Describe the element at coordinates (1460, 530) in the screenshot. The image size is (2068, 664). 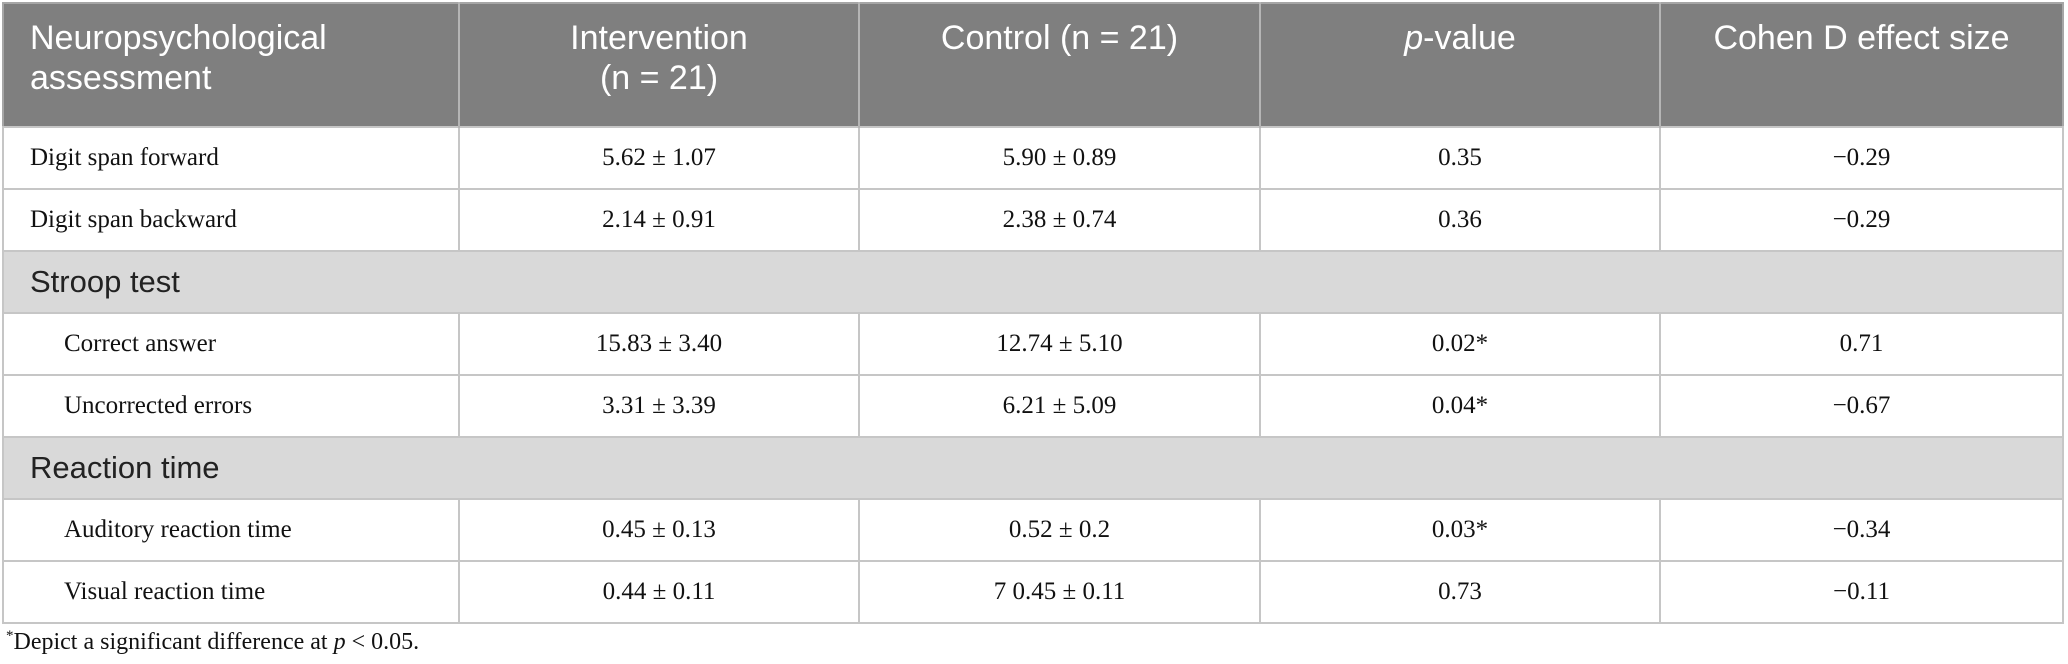
I see `cell: 0.03*` at that location.